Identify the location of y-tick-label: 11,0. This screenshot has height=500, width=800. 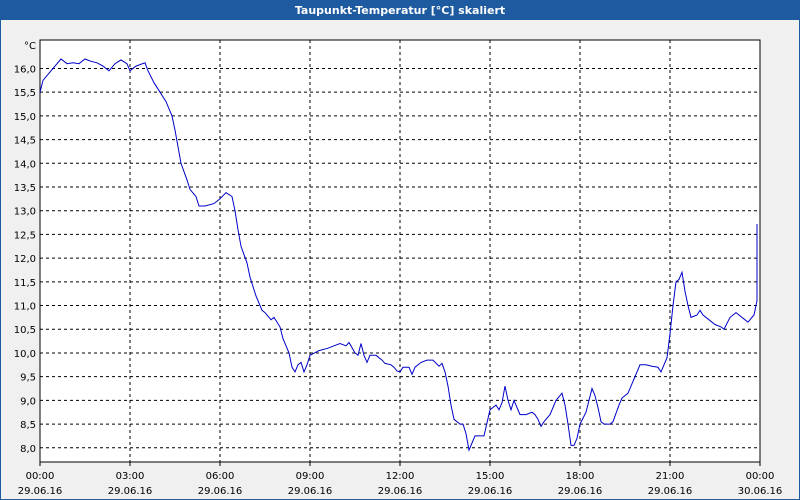
(25, 307).